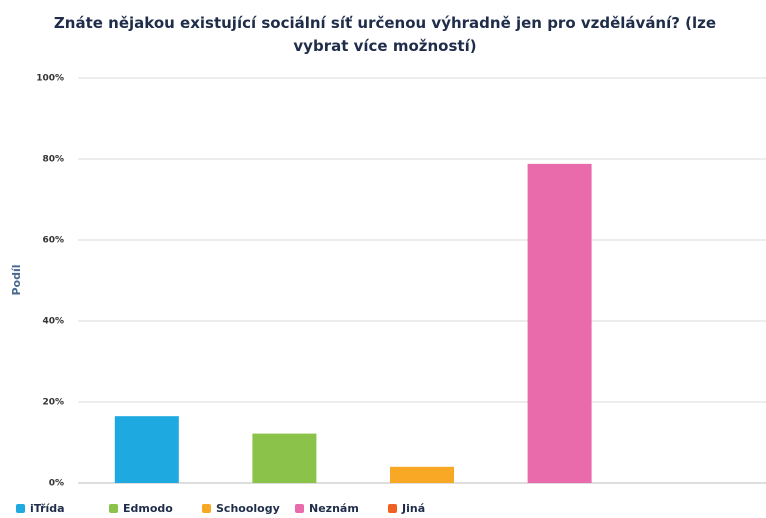  I want to click on y-tick-label: 80%, so click(53, 160).